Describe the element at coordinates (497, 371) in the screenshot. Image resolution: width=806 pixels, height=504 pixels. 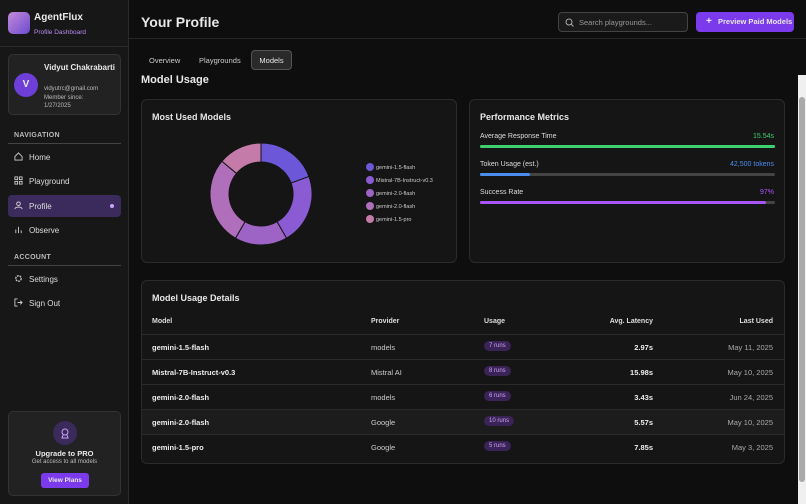
I see `usage-pill: 8 runs` at that location.